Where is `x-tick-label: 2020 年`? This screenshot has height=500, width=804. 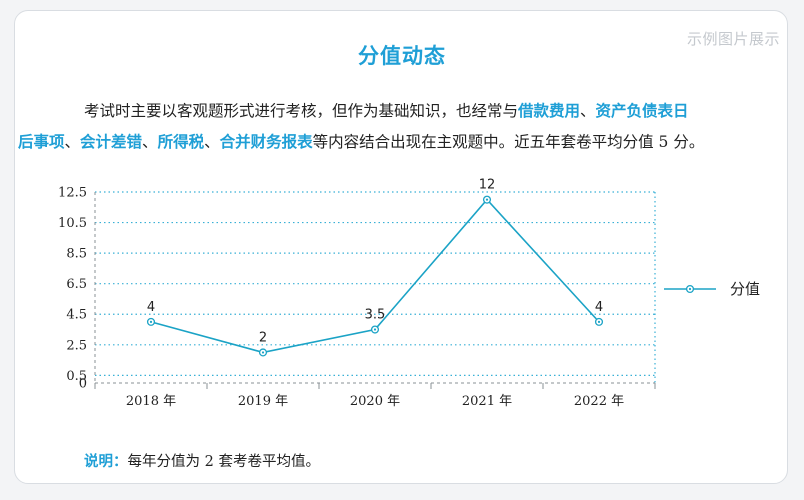 x-tick-label: 2020 年 is located at coordinates (375, 401).